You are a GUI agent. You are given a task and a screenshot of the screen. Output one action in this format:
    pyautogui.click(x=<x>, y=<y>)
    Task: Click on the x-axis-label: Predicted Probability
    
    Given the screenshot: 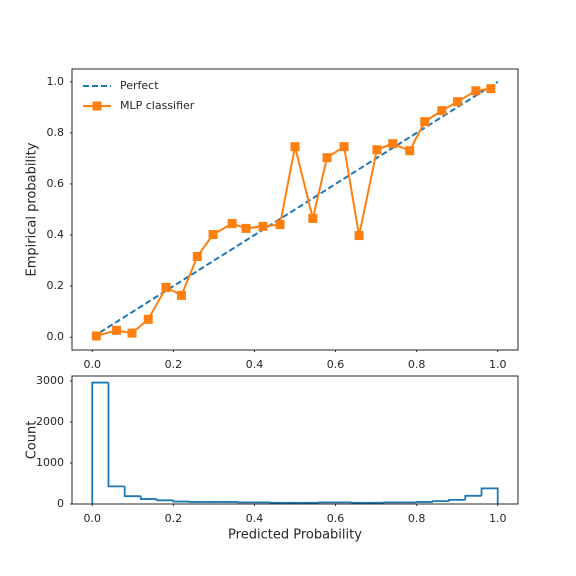 What is the action you would take?
    pyautogui.click(x=295, y=535)
    